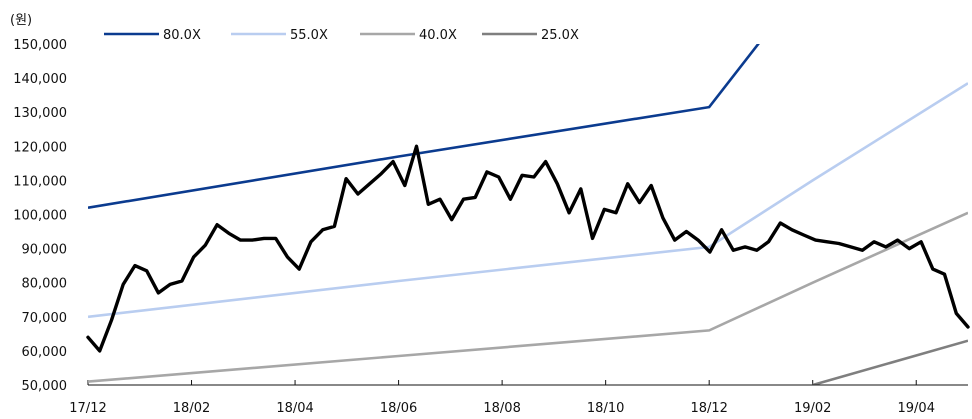 The width and height of the screenshot is (972, 419). Describe the element at coordinates (341, 35) in the screenshot. I see `legend: 80.0X 55.0X 40.0X 25.0X` at that location.